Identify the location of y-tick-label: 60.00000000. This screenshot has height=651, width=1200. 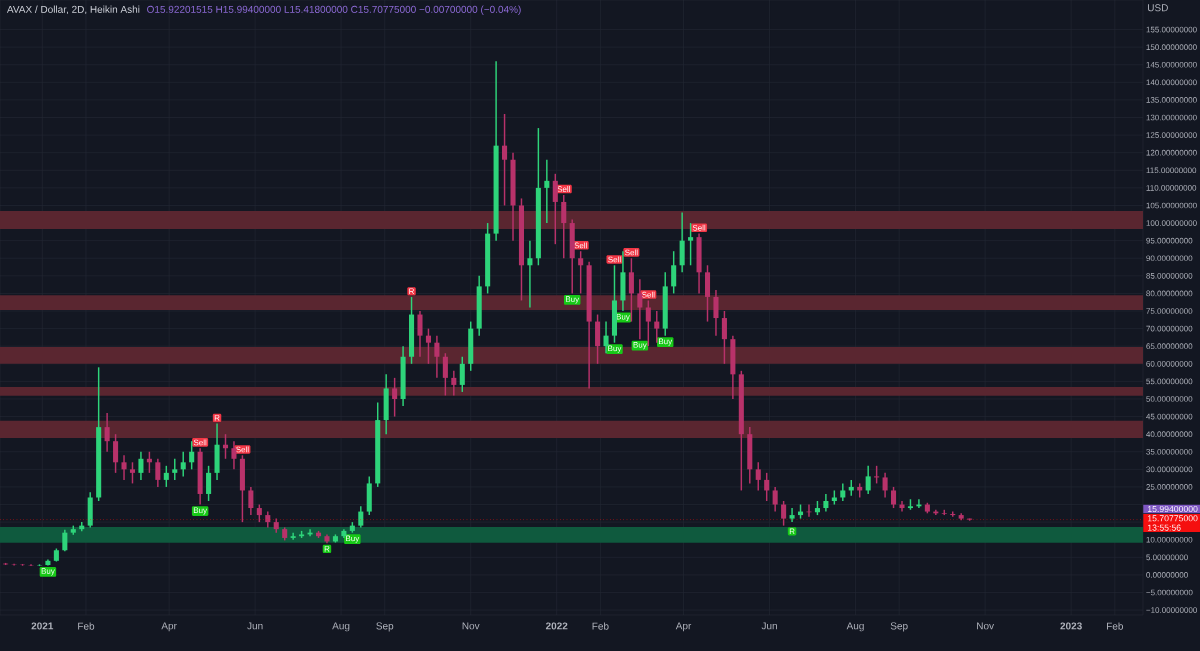
(1169, 363).